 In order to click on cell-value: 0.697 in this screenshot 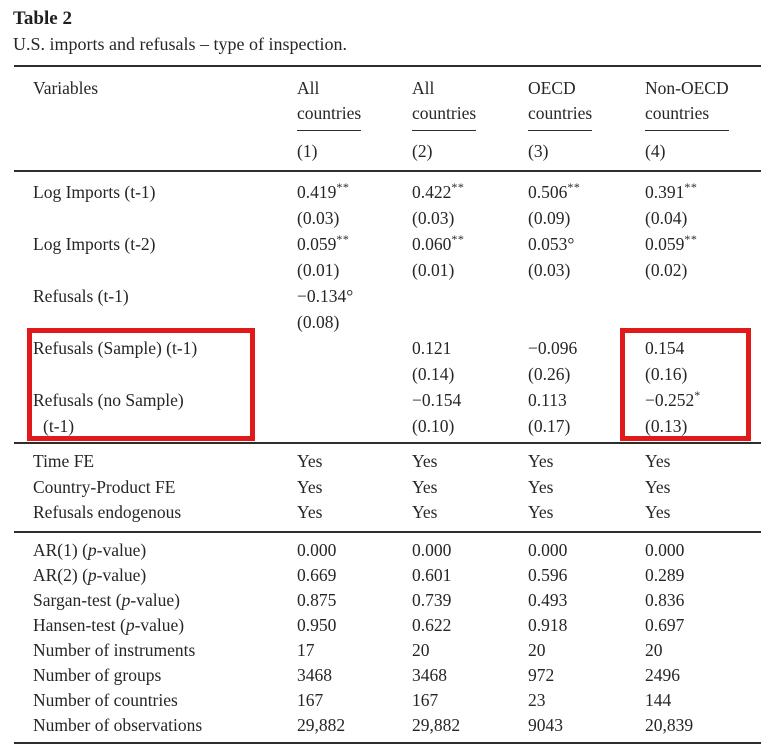, I will do `click(665, 624)`.